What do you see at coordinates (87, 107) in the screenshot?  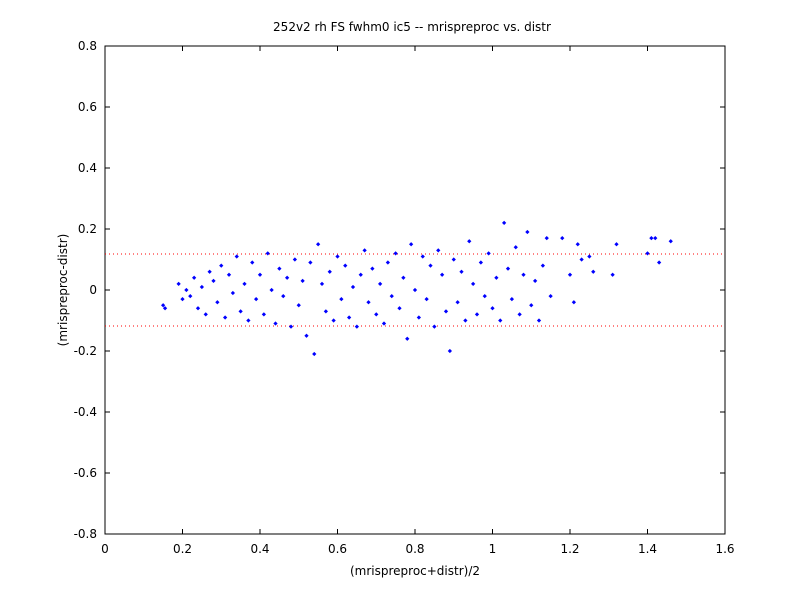 I see `y-tick-label: 0.6` at bounding box center [87, 107].